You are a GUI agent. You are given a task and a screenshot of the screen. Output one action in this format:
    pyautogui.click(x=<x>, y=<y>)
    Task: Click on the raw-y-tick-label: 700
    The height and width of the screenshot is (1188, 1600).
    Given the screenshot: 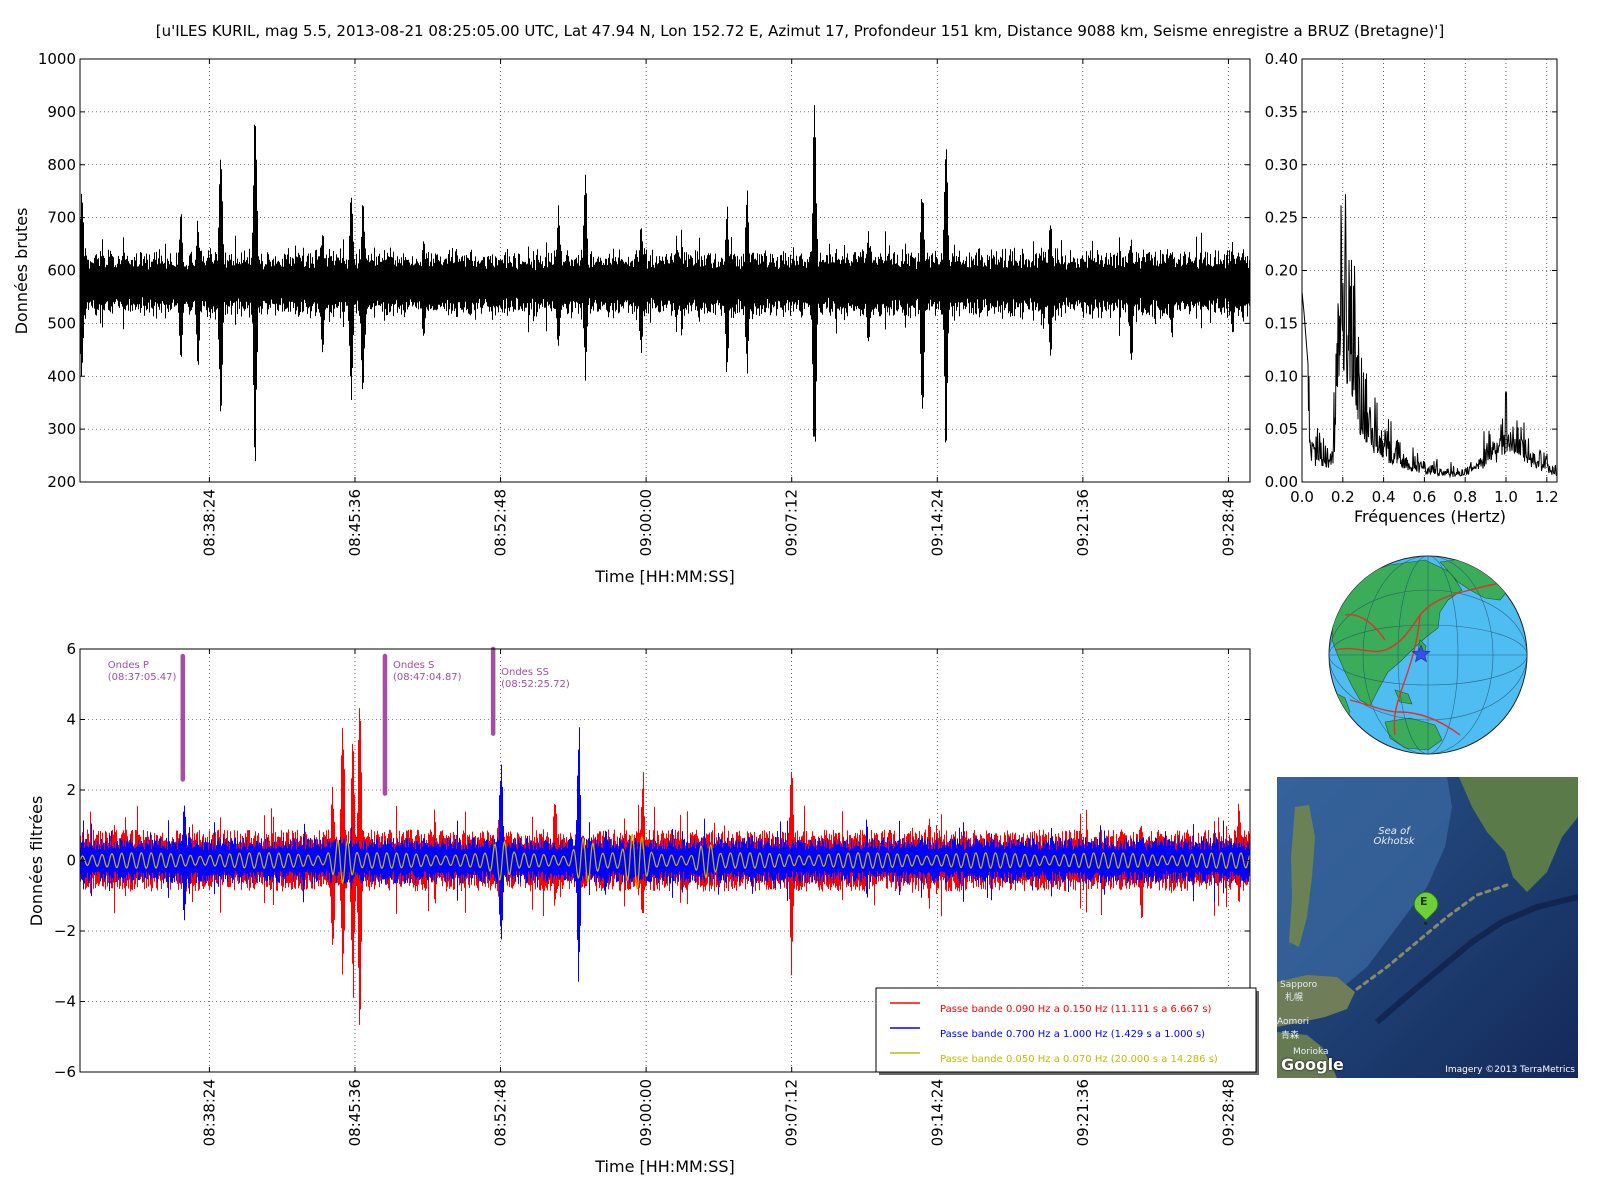 What is the action you would take?
    pyautogui.click(x=61, y=218)
    